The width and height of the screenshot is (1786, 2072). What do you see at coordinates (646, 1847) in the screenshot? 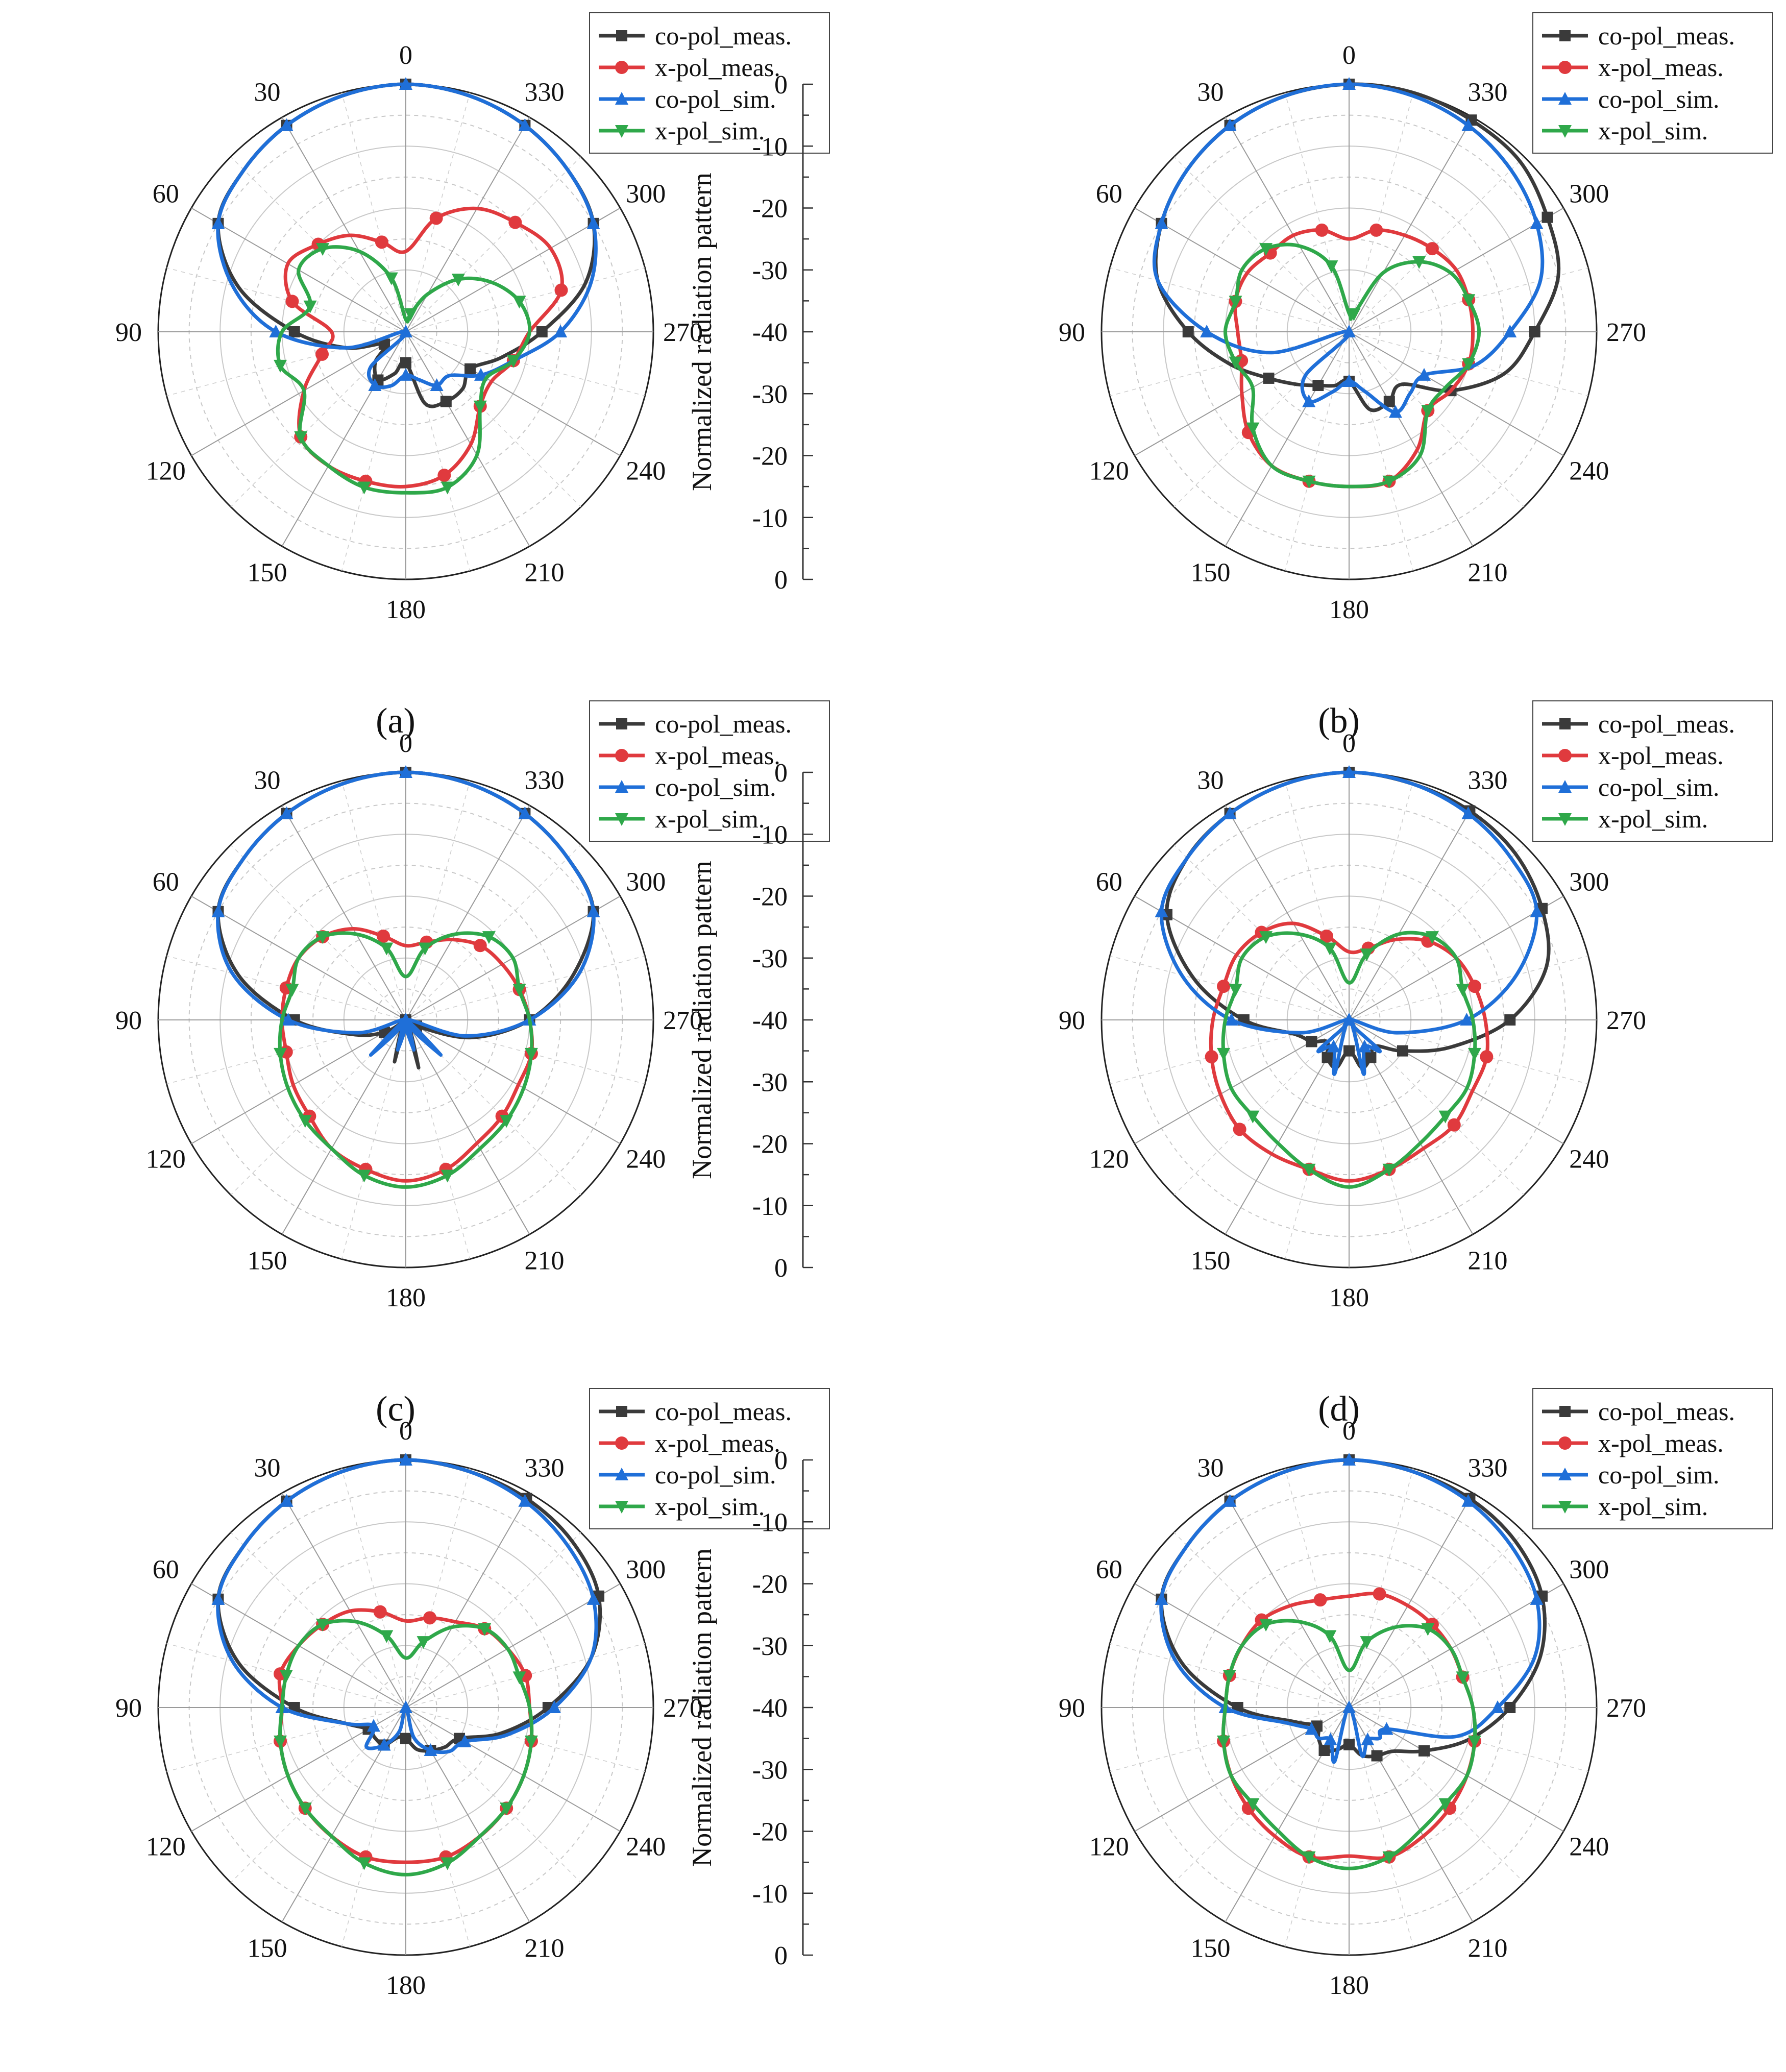
I see `angle-tick-label: 240` at bounding box center [646, 1847].